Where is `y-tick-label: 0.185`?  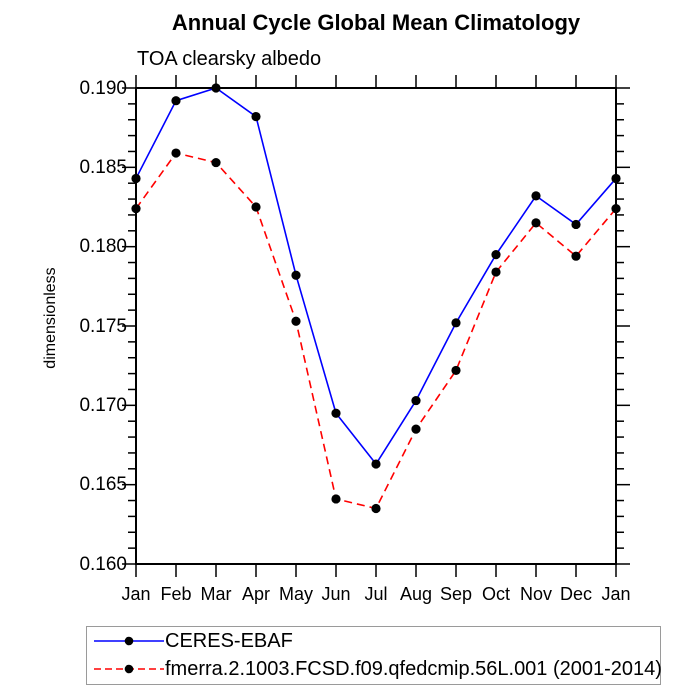 y-tick-label: 0.185 is located at coordinates (103, 167).